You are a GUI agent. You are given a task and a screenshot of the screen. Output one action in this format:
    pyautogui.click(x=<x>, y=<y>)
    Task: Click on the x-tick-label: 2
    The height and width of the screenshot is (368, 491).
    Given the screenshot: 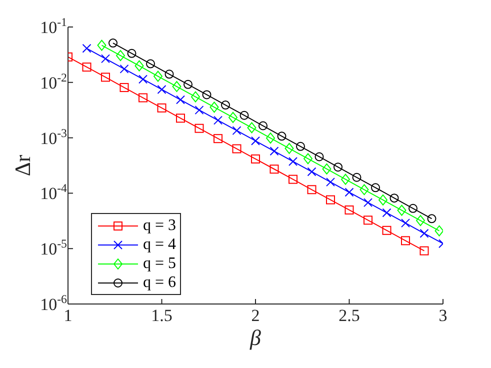 What is the action you would take?
    pyautogui.click(x=255, y=316)
    